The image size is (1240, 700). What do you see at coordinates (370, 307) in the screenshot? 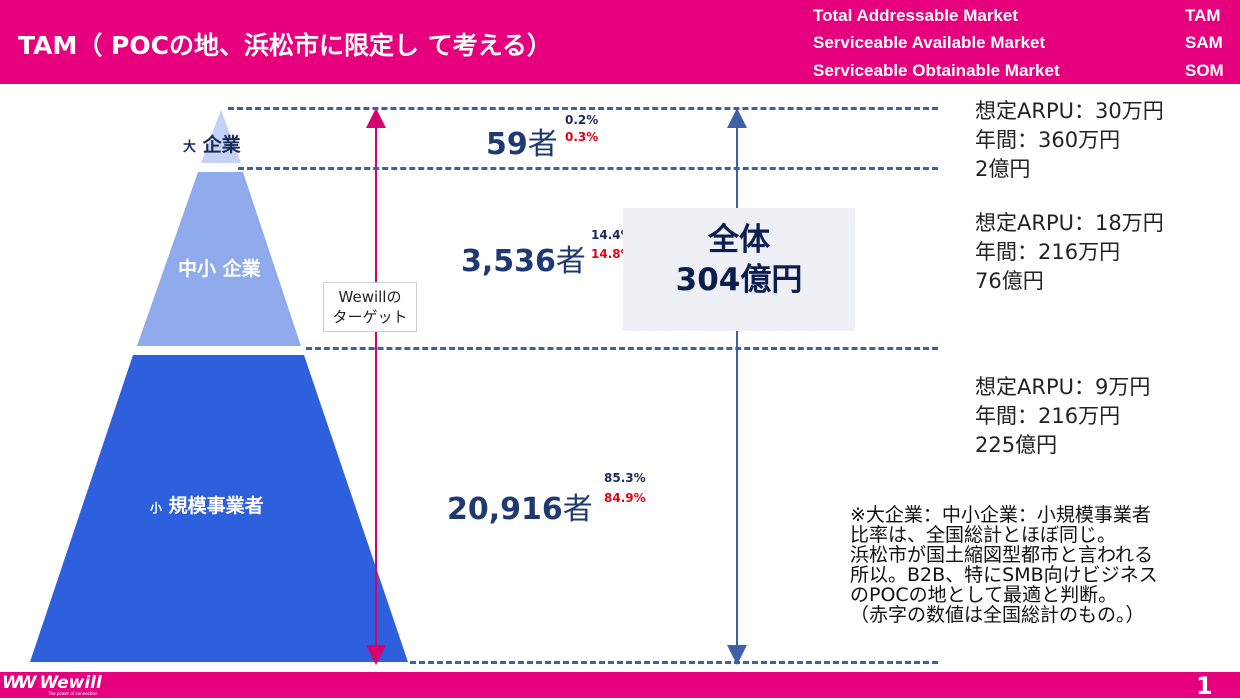
I see `target-box: Wewillの ターゲット` at bounding box center [370, 307].